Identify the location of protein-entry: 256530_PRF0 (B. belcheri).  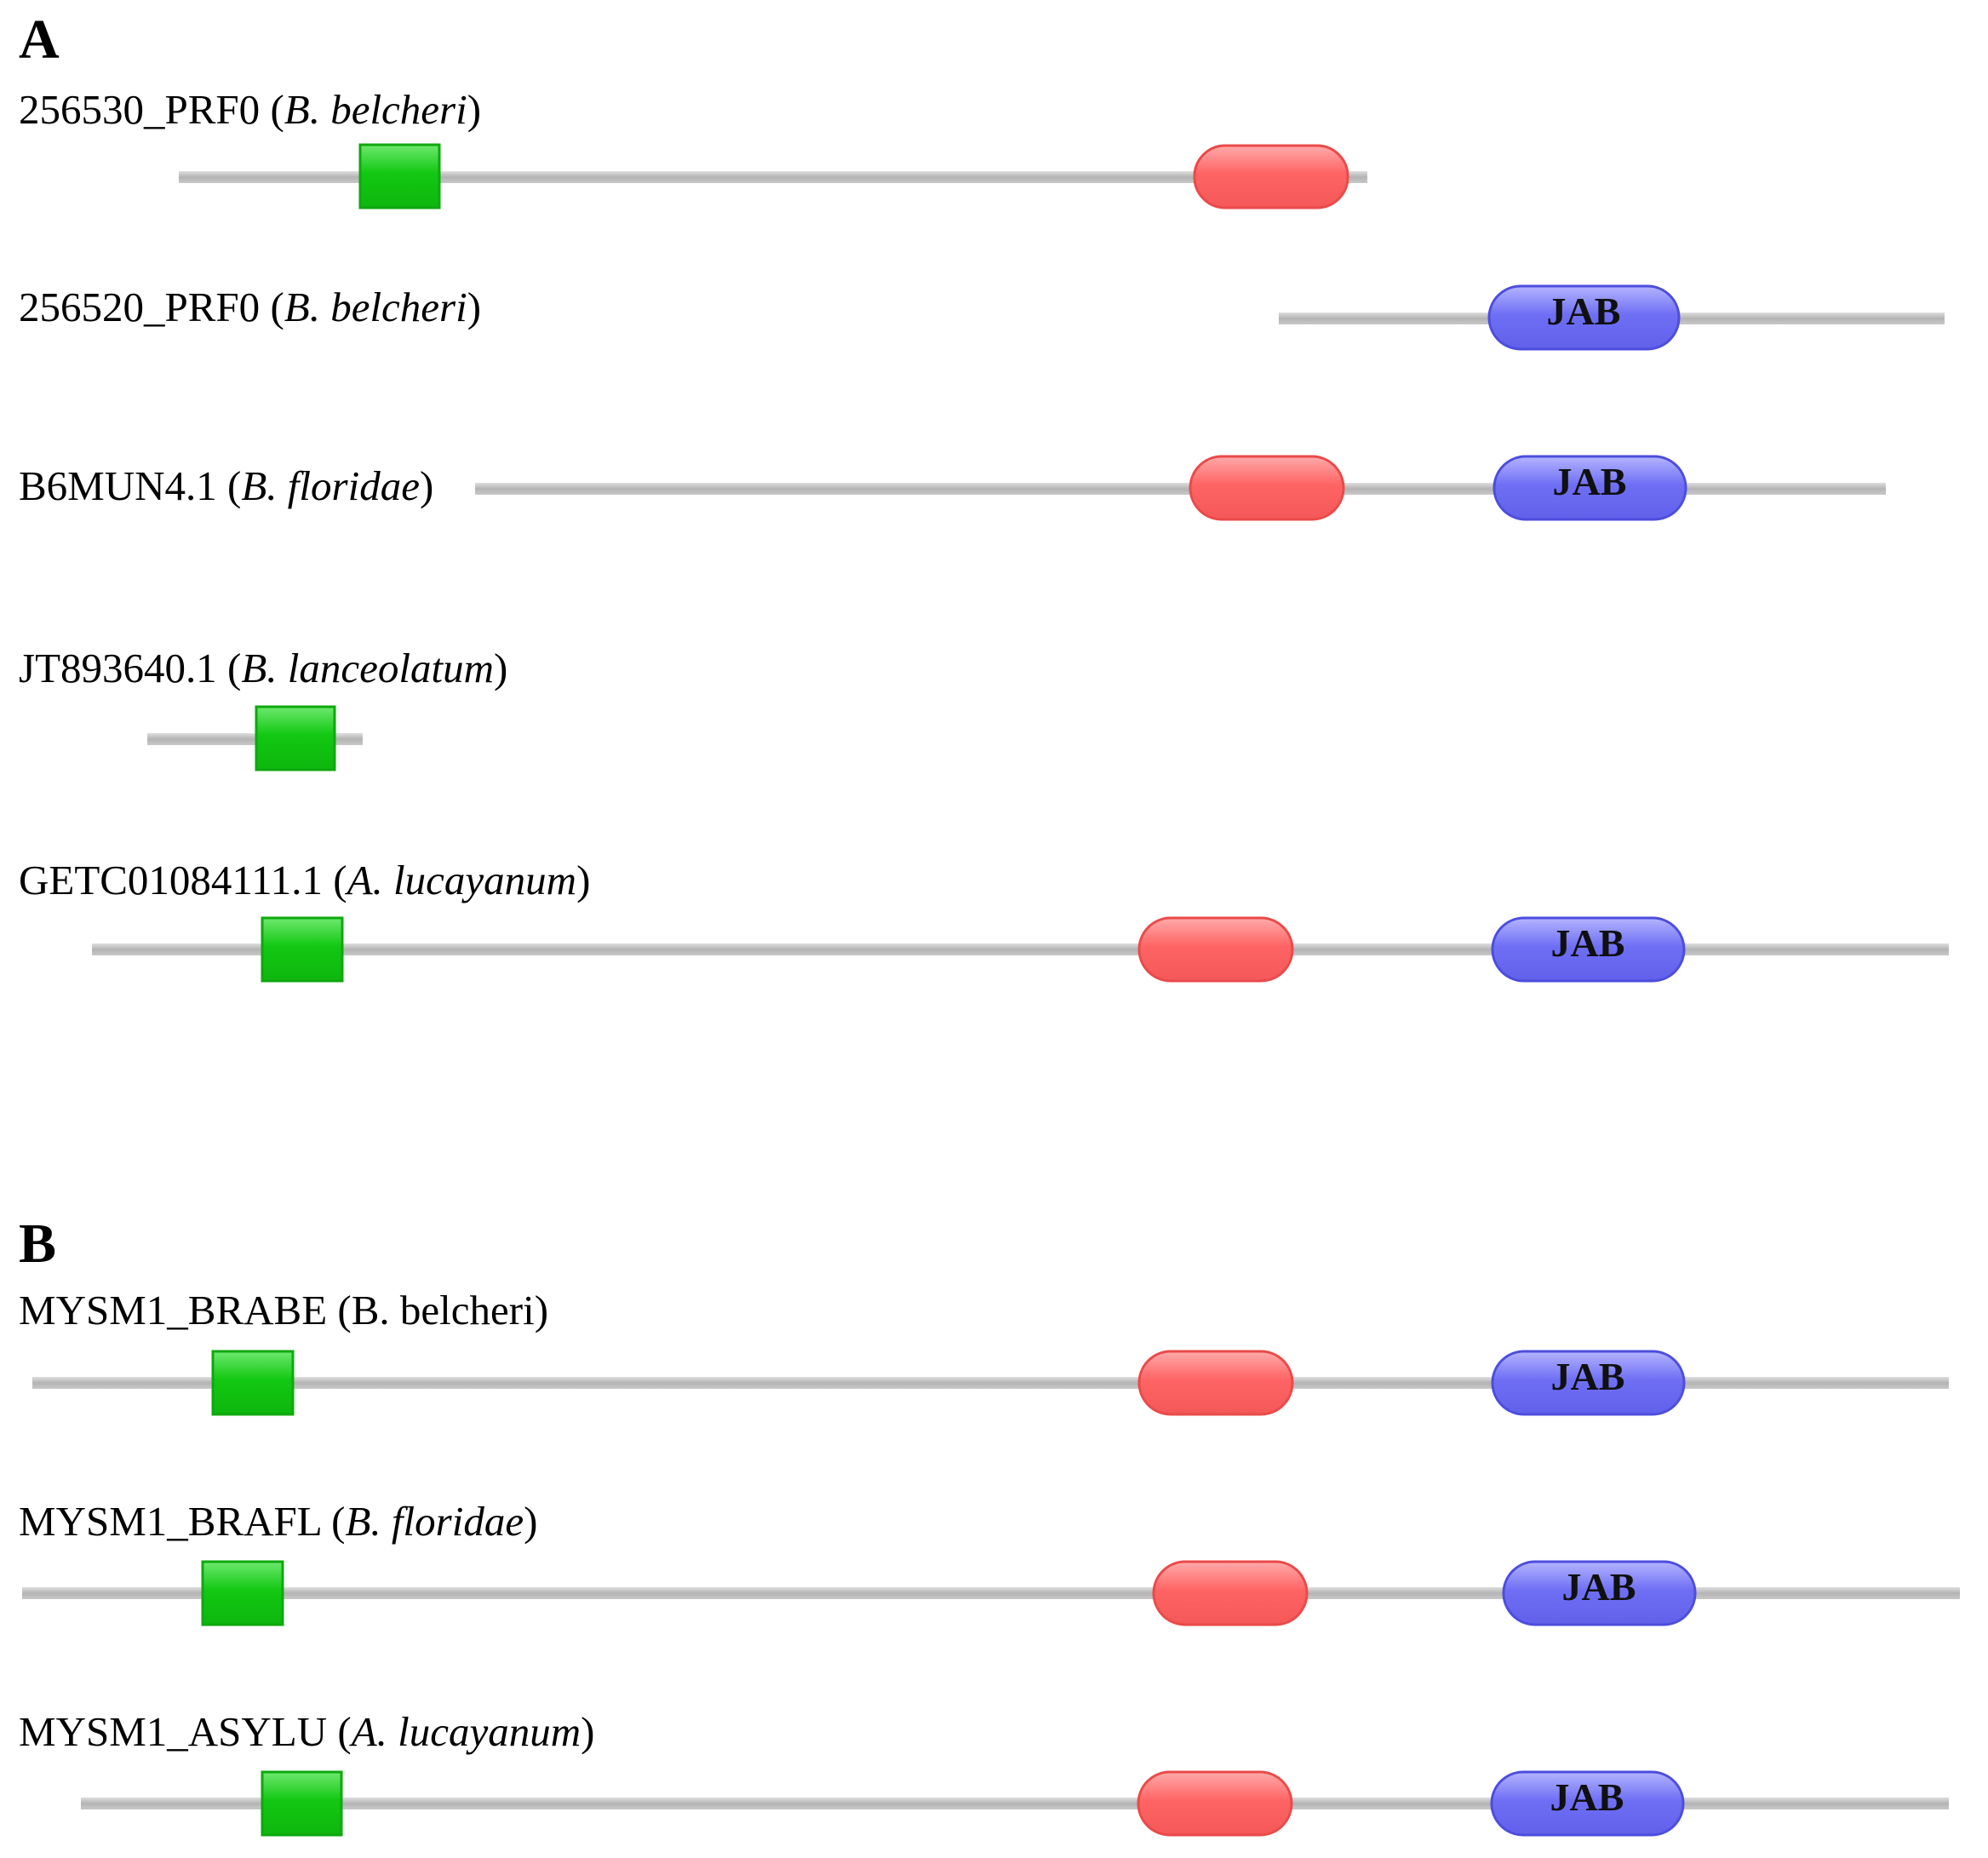
(693, 148).